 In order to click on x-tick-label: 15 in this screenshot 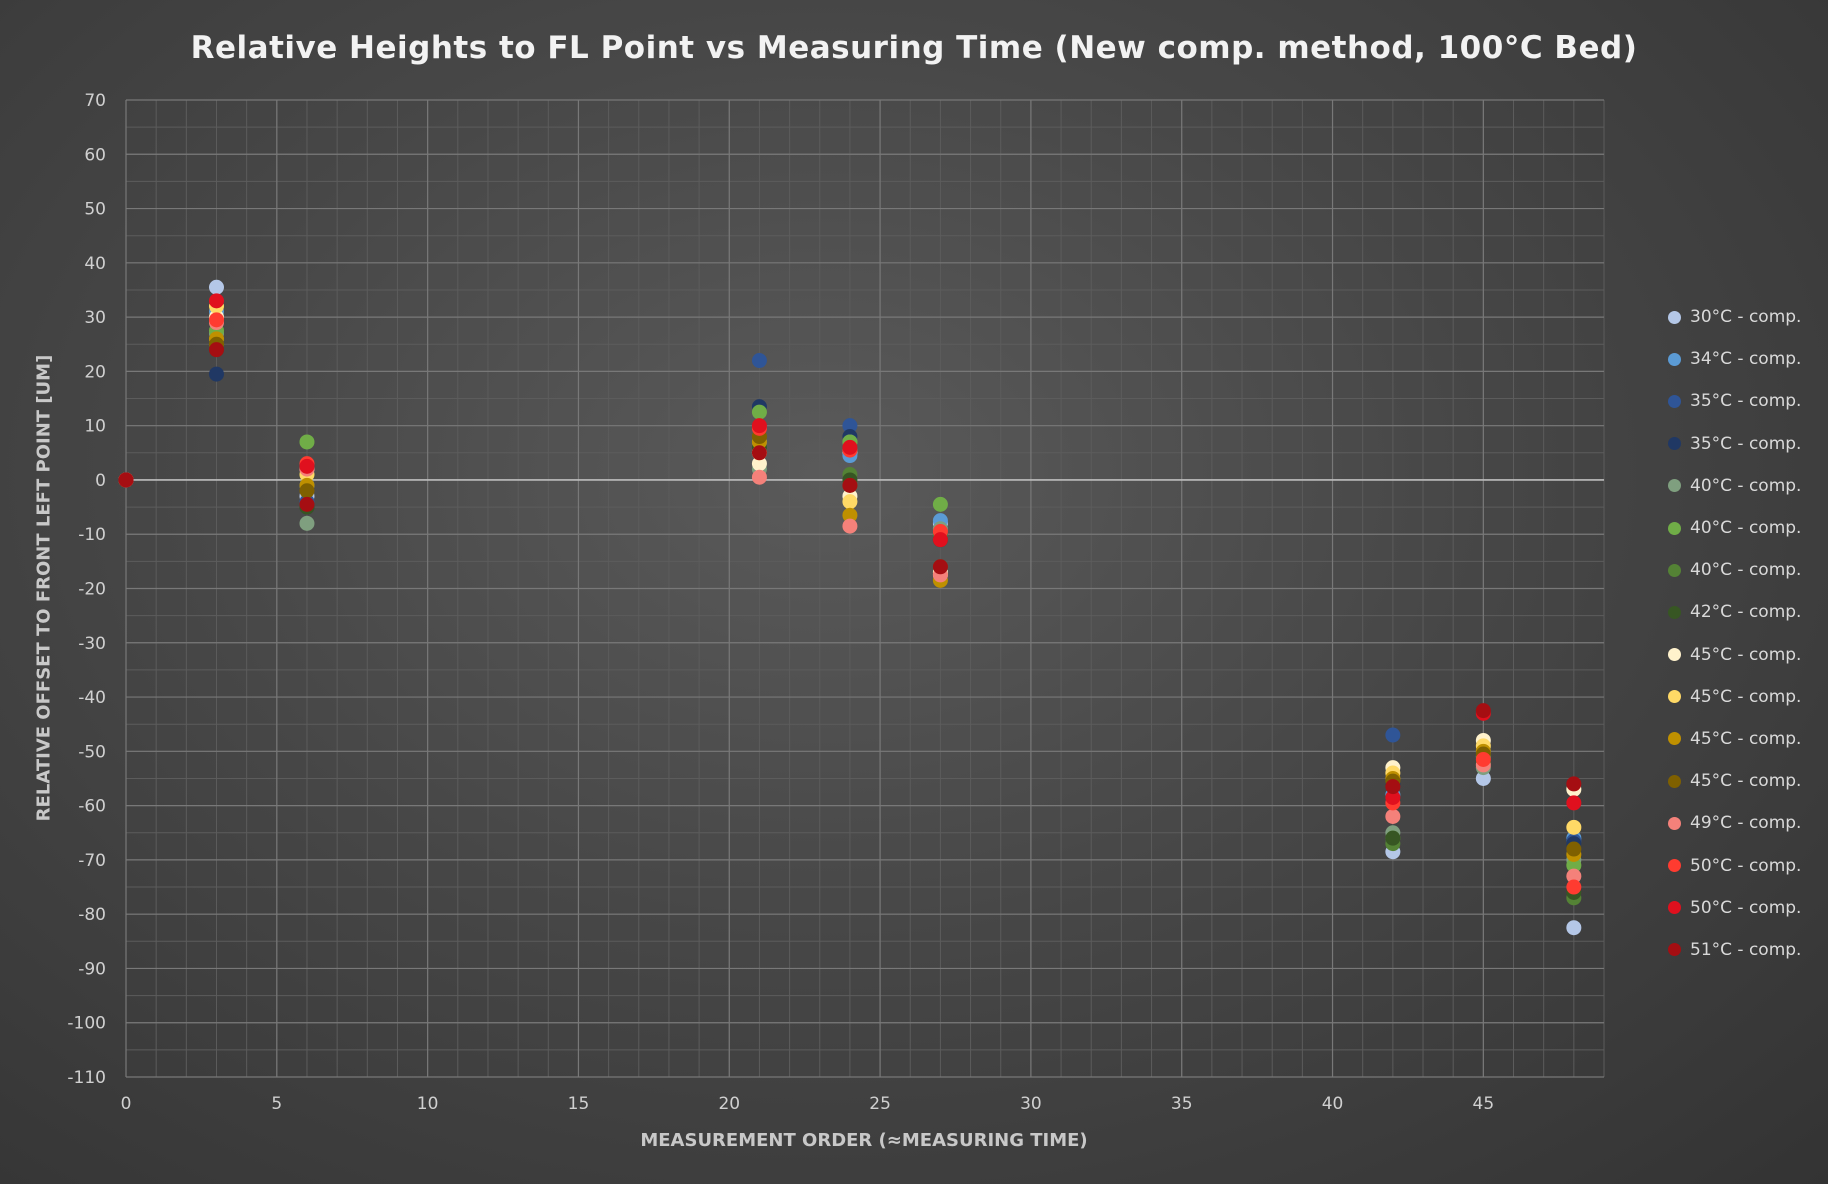, I will do `click(579, 1104)`.